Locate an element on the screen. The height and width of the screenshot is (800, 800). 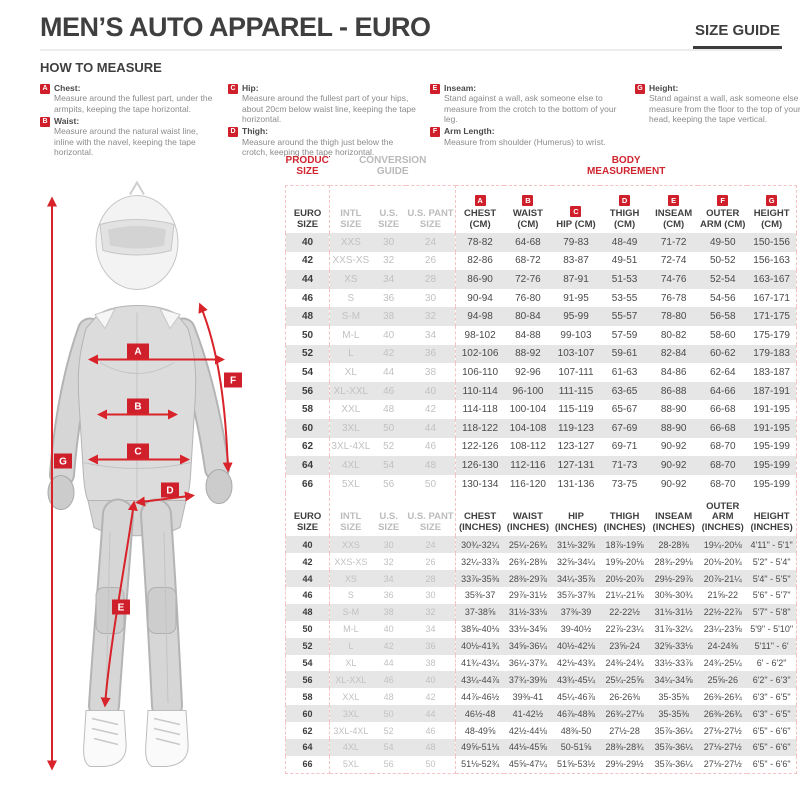
column-letter-badge-c: C is located at coordinates (576, 211).